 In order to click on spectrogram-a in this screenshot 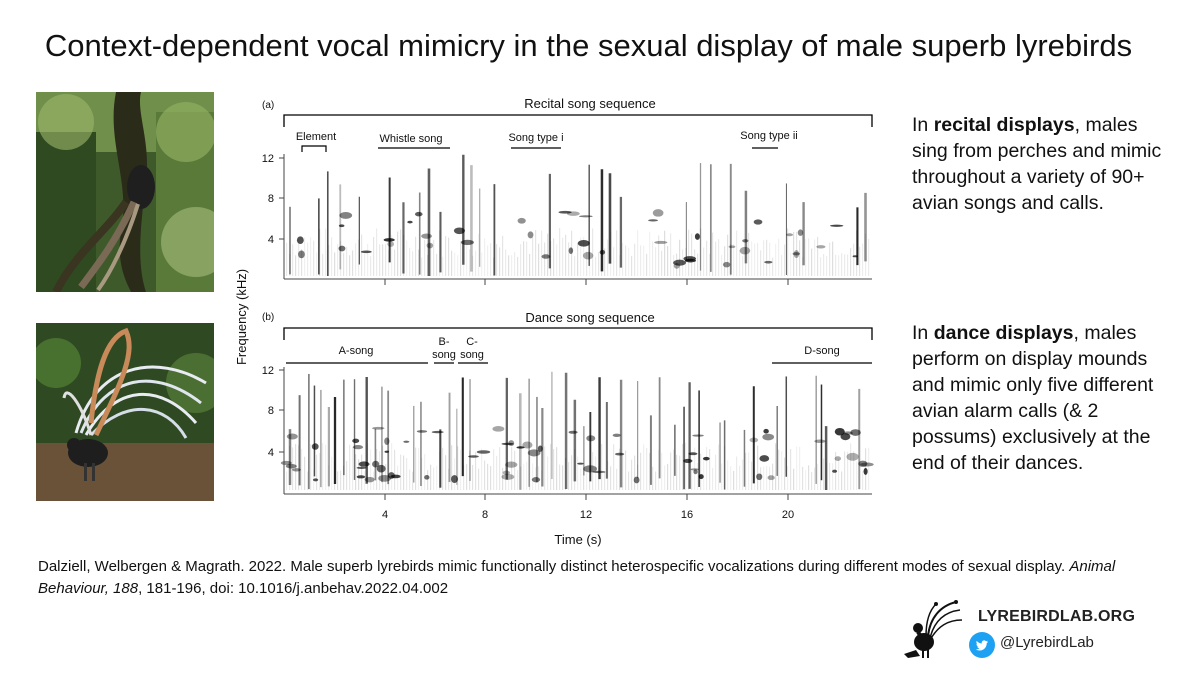, I will do `click(578, 215)`.